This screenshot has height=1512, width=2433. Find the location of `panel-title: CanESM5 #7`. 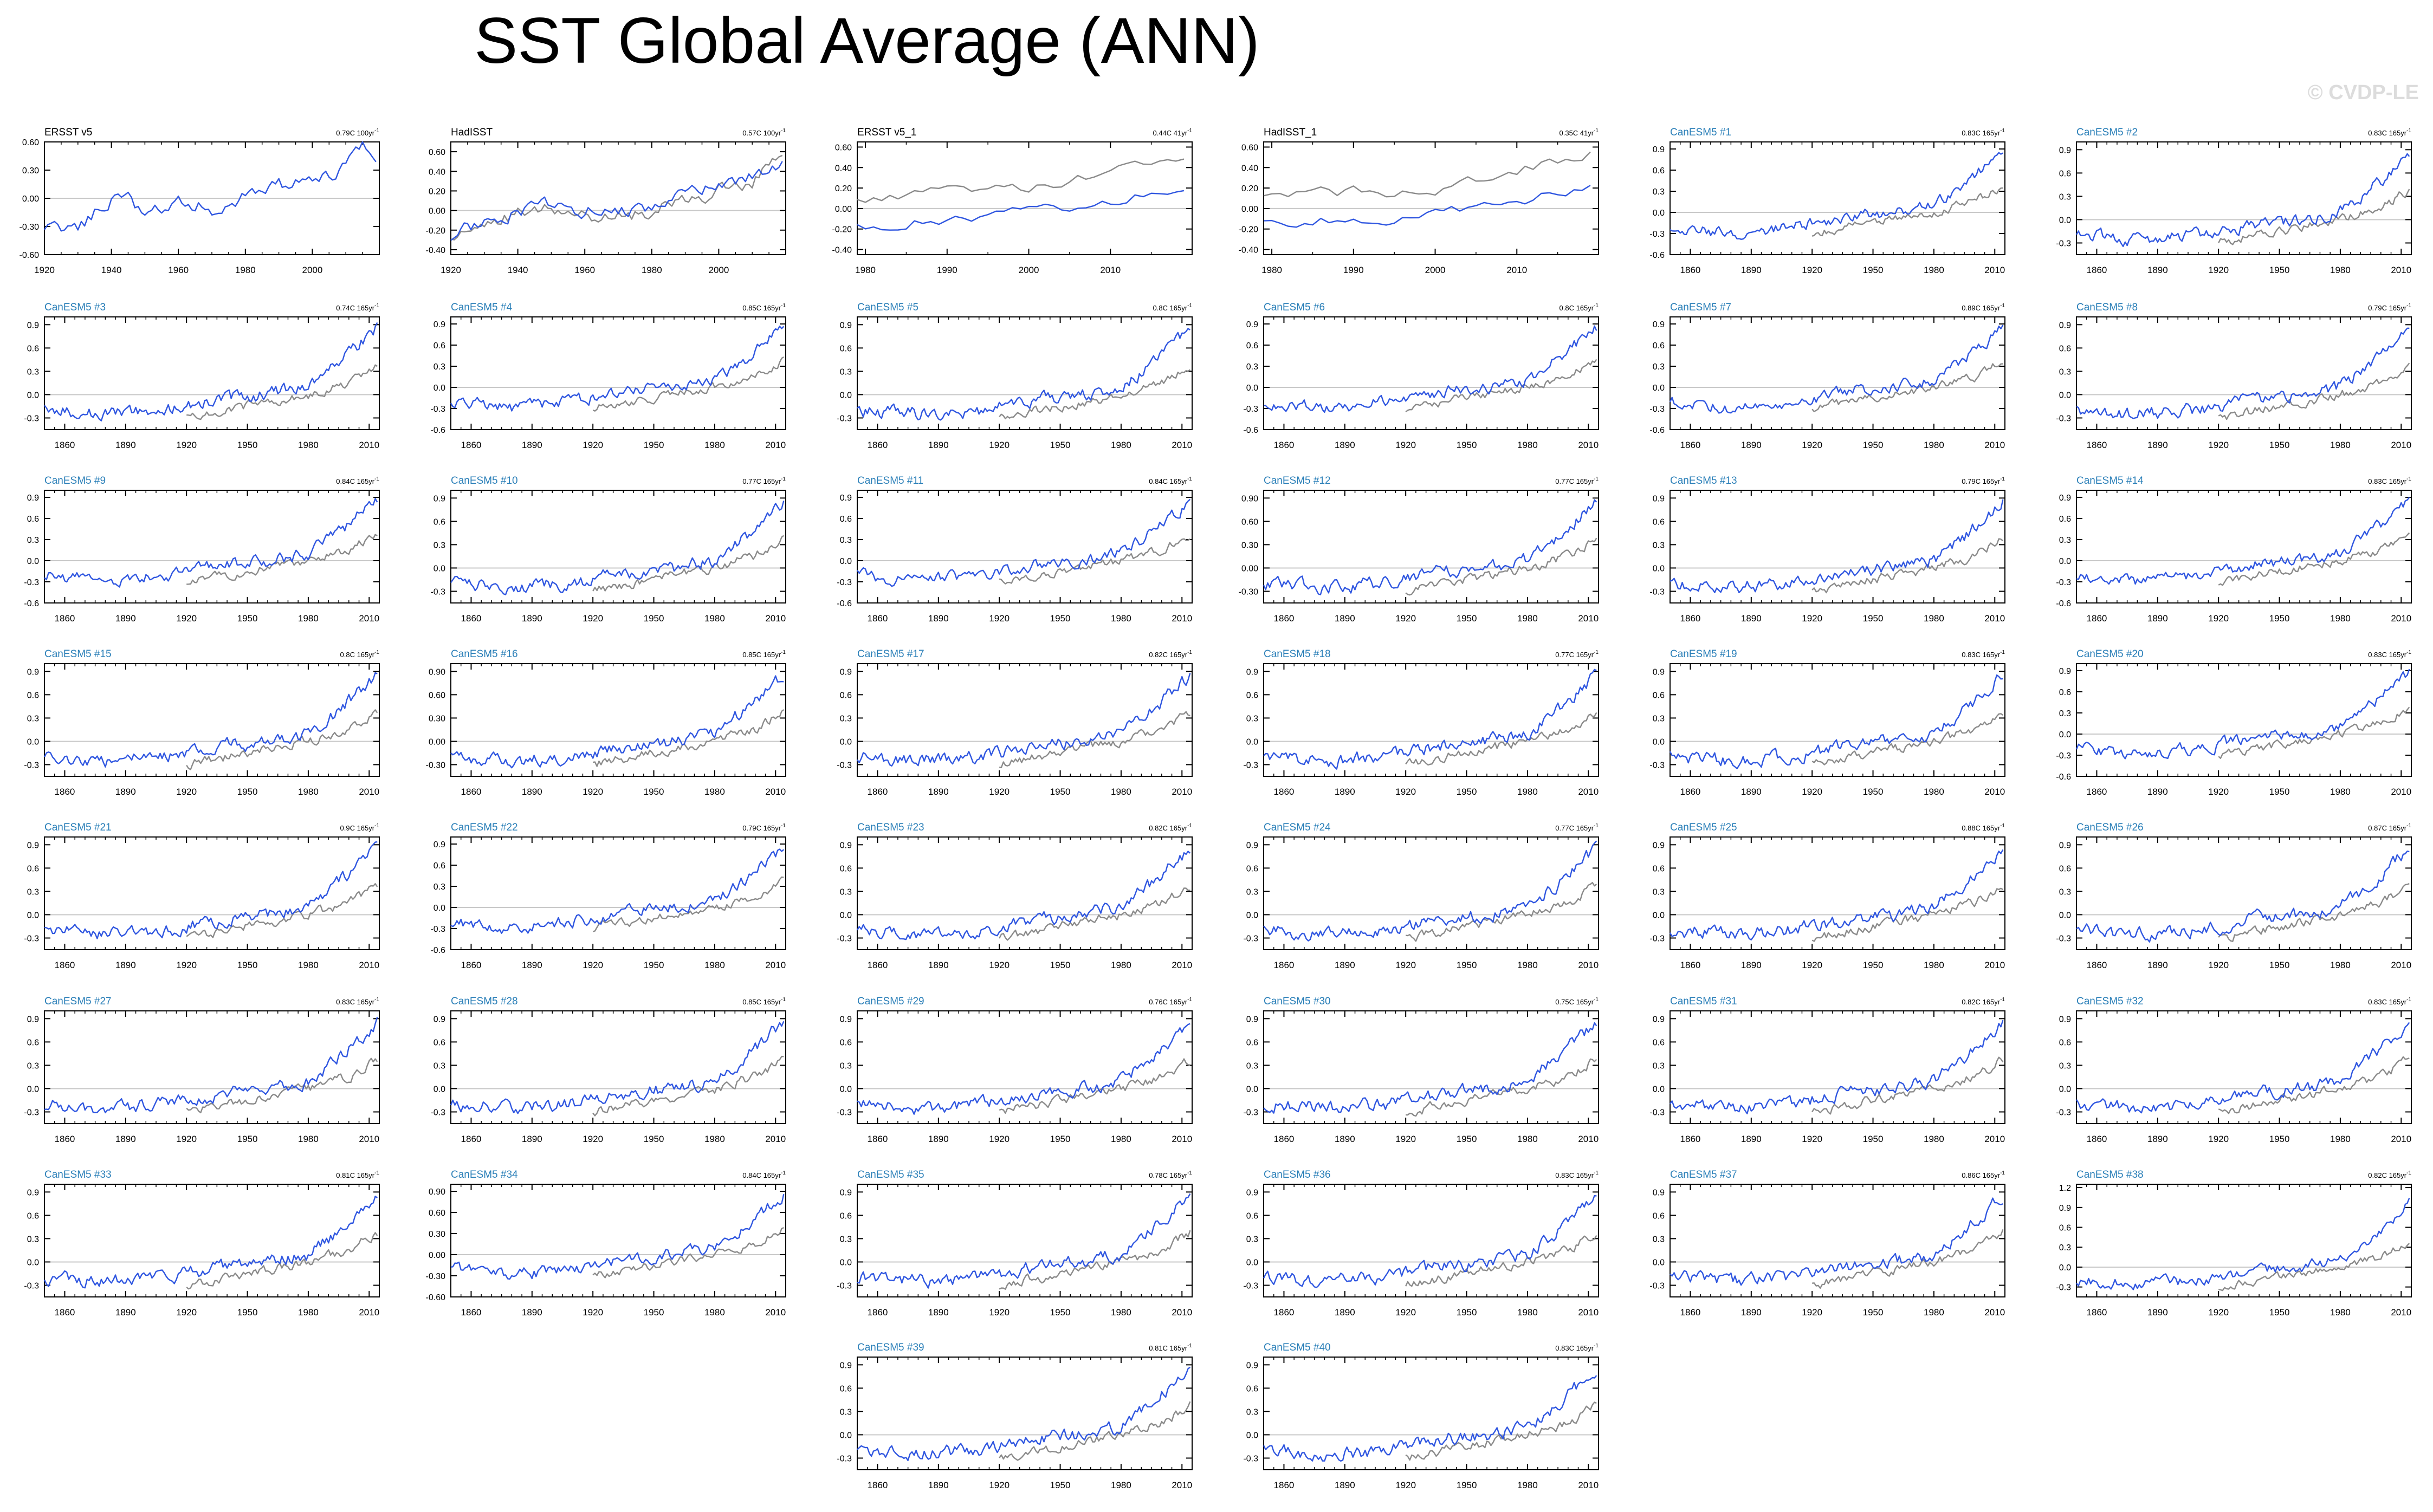

panel-title: CanESM5 #7 is located at coordinates (1700, 308).